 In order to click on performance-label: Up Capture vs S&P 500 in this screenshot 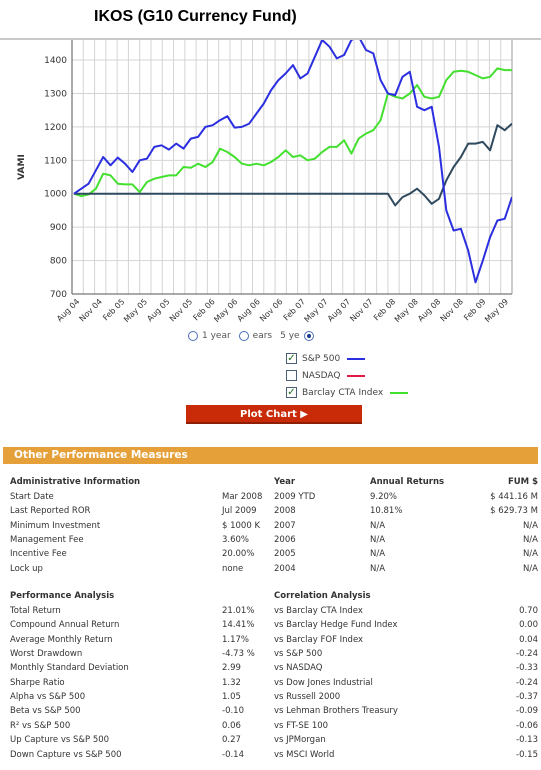, I will do `click(60, 740)`.